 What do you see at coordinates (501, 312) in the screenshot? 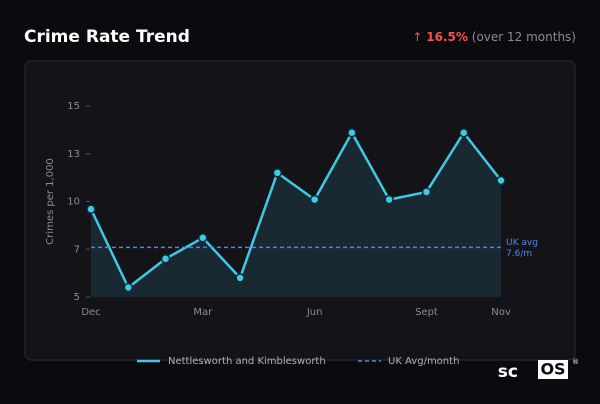
I see `x-tick-label: Nov` at bounding box center [501, 312].